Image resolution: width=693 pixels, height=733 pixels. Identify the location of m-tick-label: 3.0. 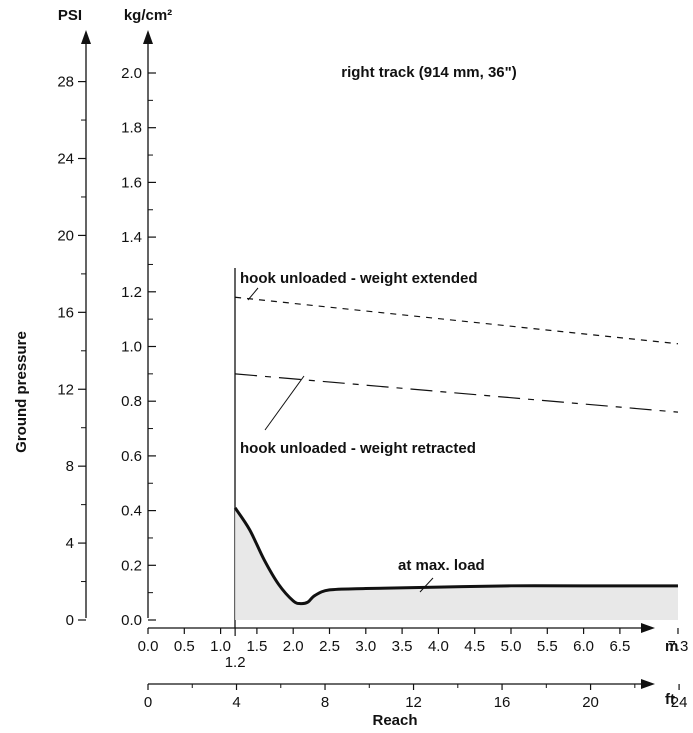
(365, 646).